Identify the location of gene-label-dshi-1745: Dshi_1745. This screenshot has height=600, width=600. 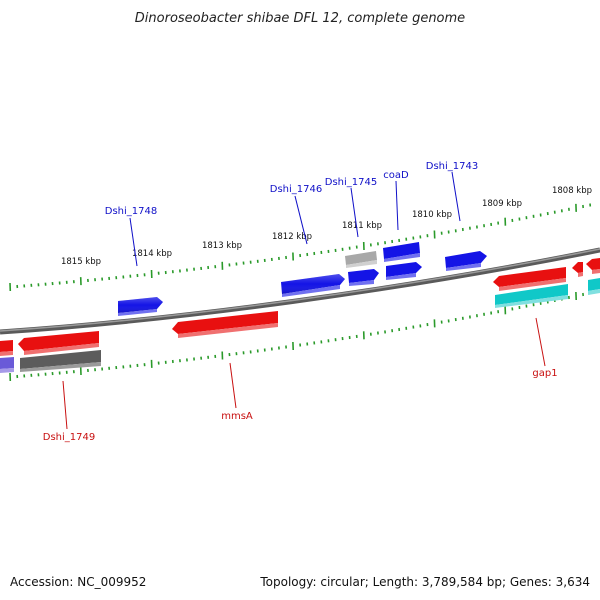
(351, 182).